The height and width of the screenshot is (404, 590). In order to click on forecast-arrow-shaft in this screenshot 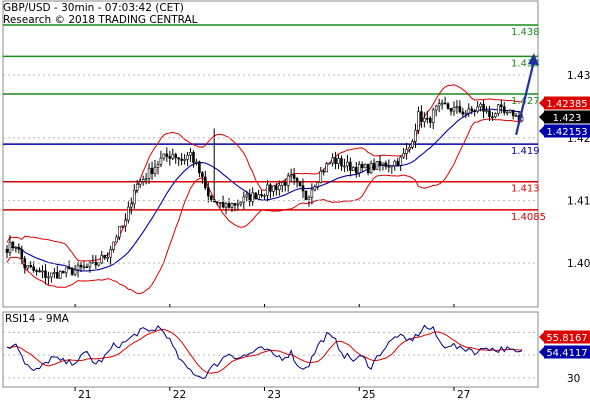, I will do `click(525, 97)`.